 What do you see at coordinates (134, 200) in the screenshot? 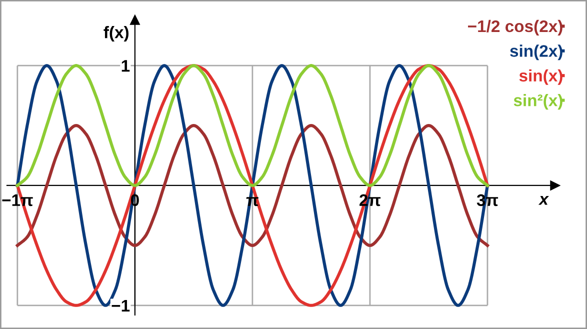
I see `x-tick-label: 0` at bounding box center [134, 200].